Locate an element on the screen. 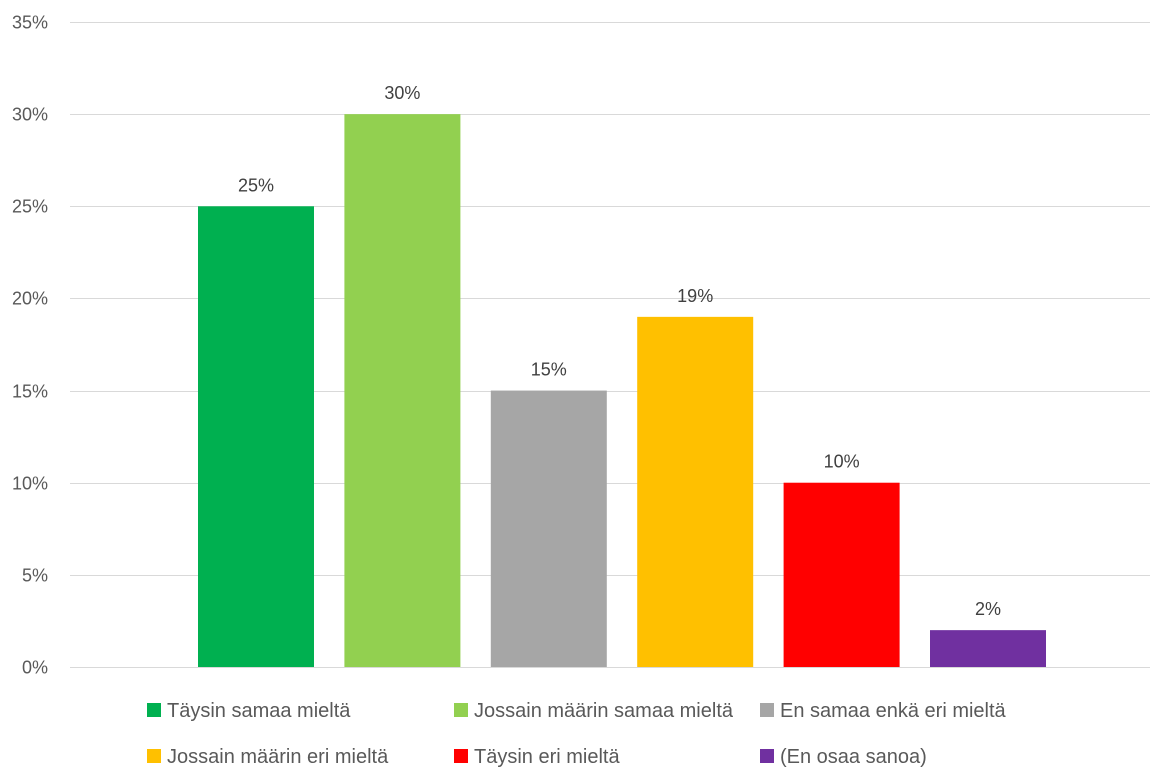 The height and width of the screenshot is (775, 1161). legend-label: Täysin eri mieltä is located at coordinates (547, 757).